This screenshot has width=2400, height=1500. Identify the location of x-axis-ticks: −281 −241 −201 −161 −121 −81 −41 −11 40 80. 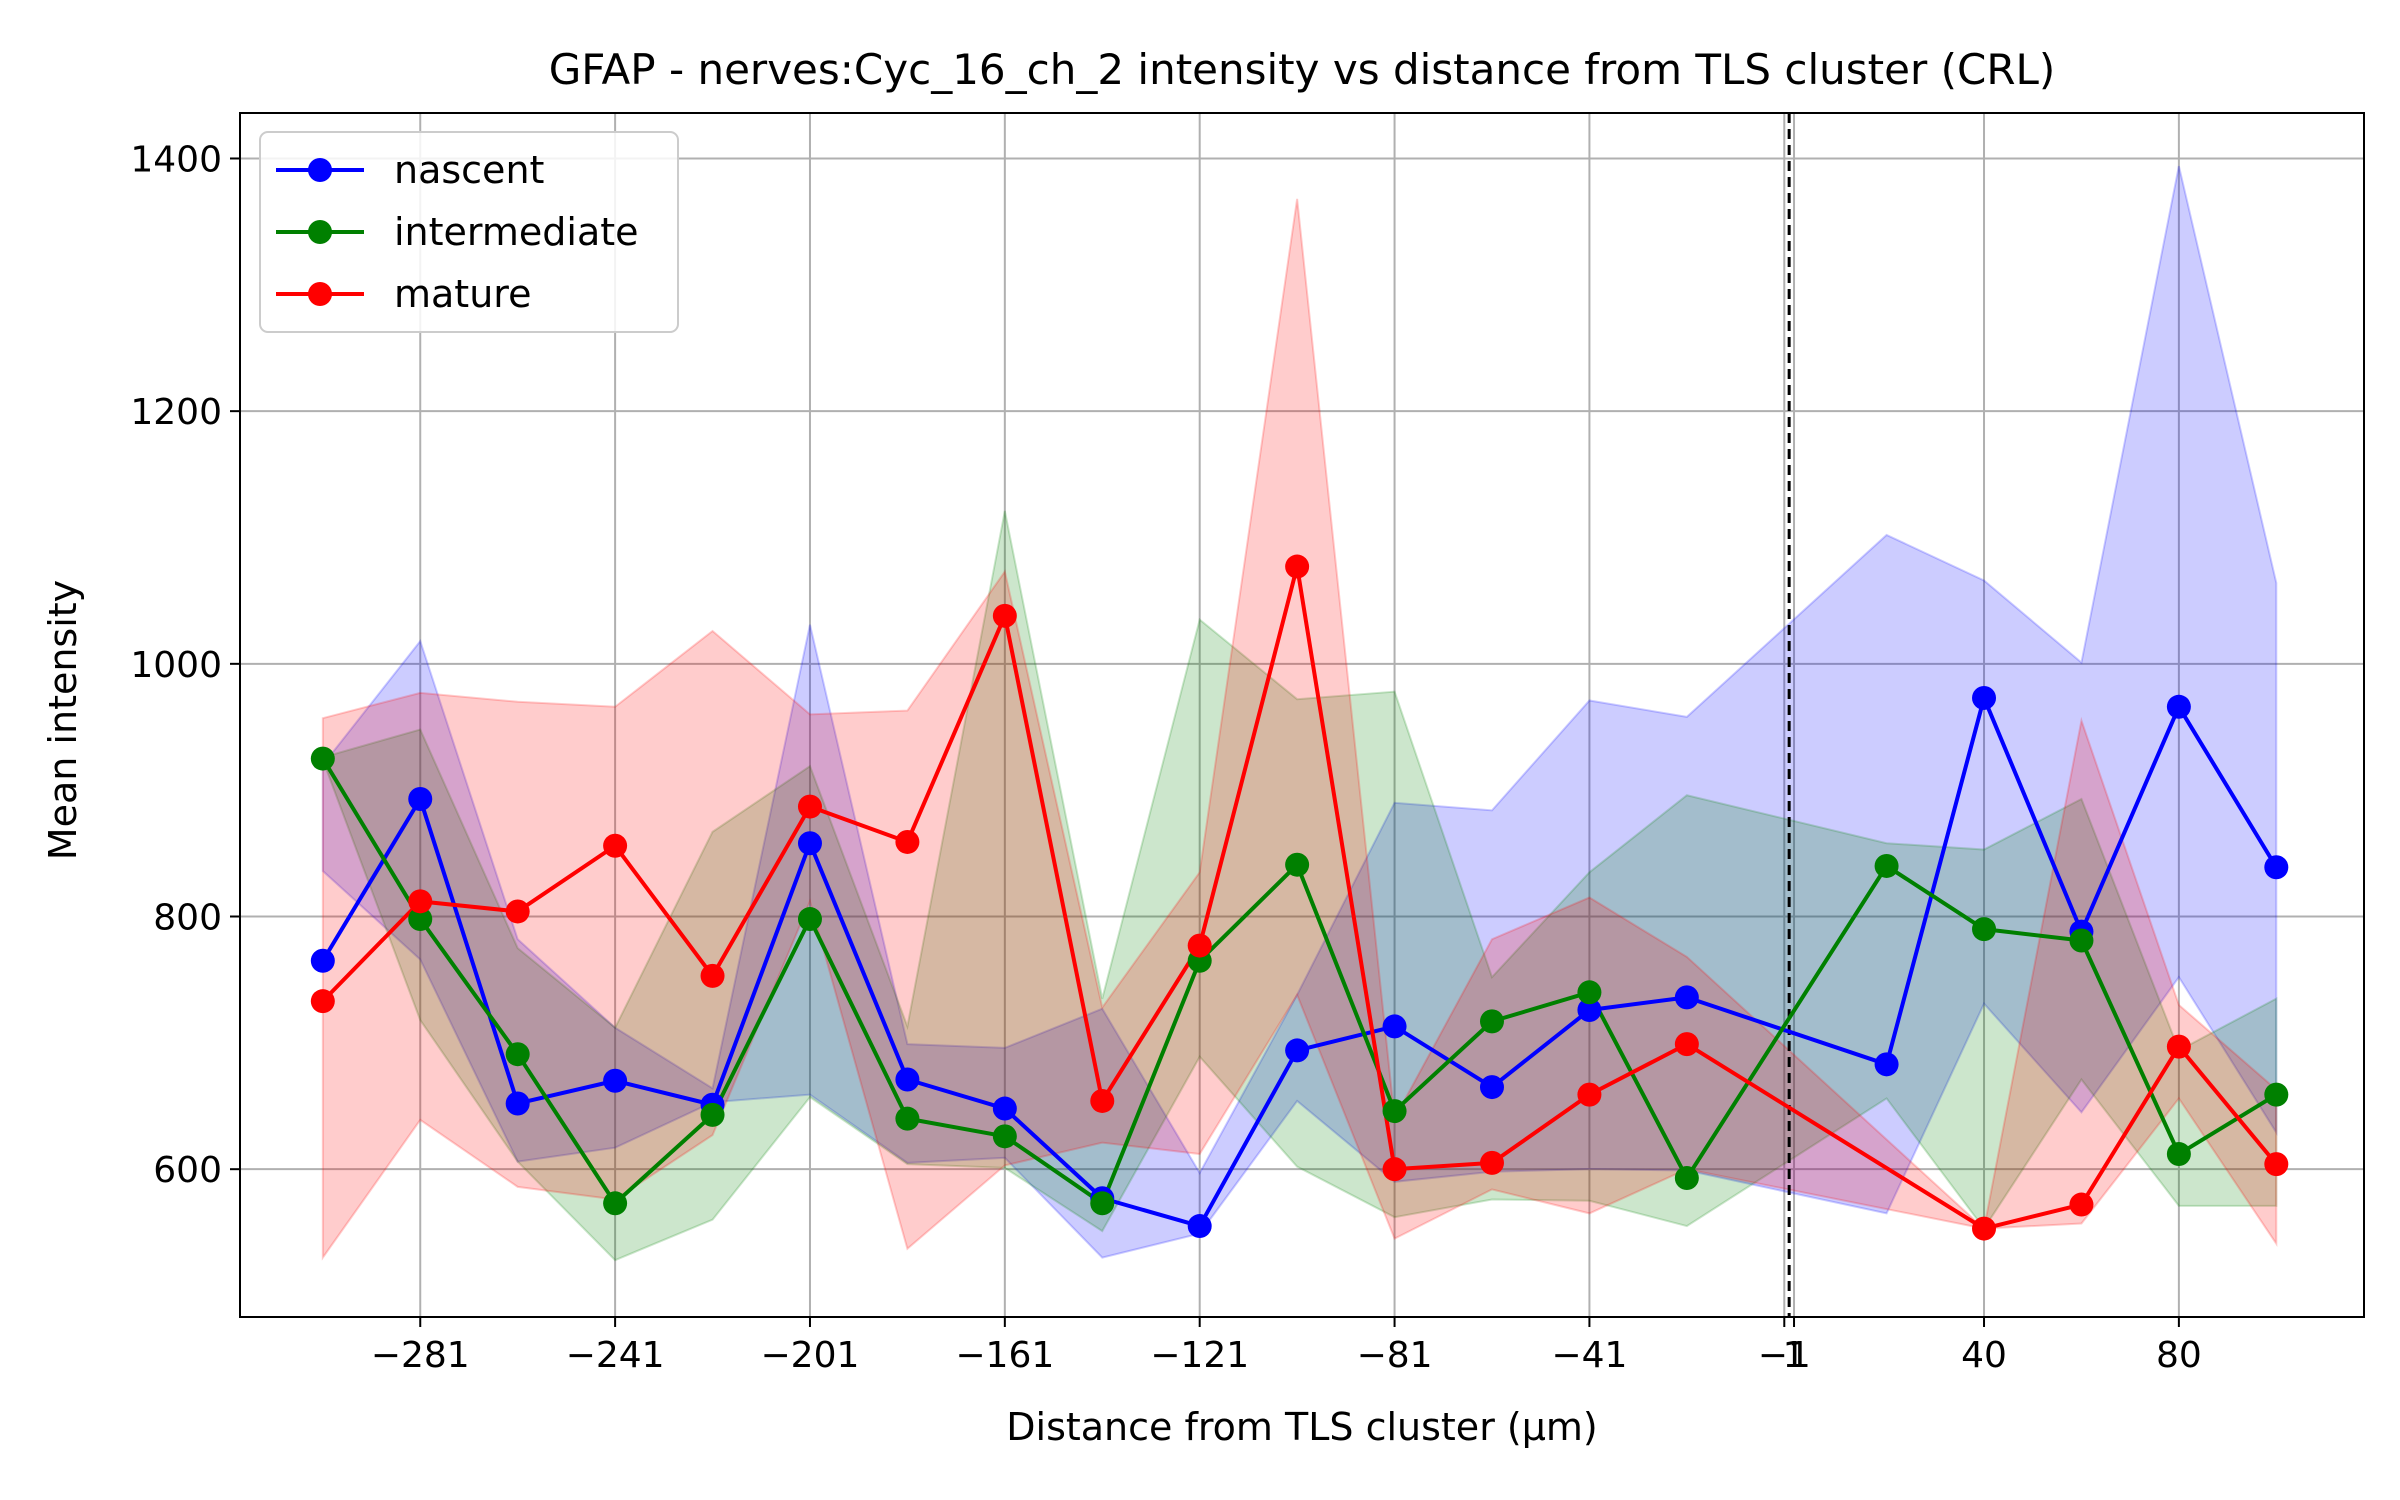
(1286, 1346).